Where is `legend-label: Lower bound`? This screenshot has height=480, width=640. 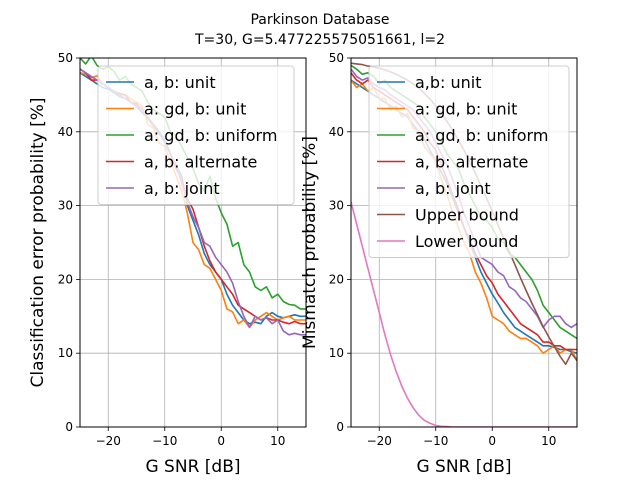
legend-label: Lower bound is located at coordinates (466, 241).